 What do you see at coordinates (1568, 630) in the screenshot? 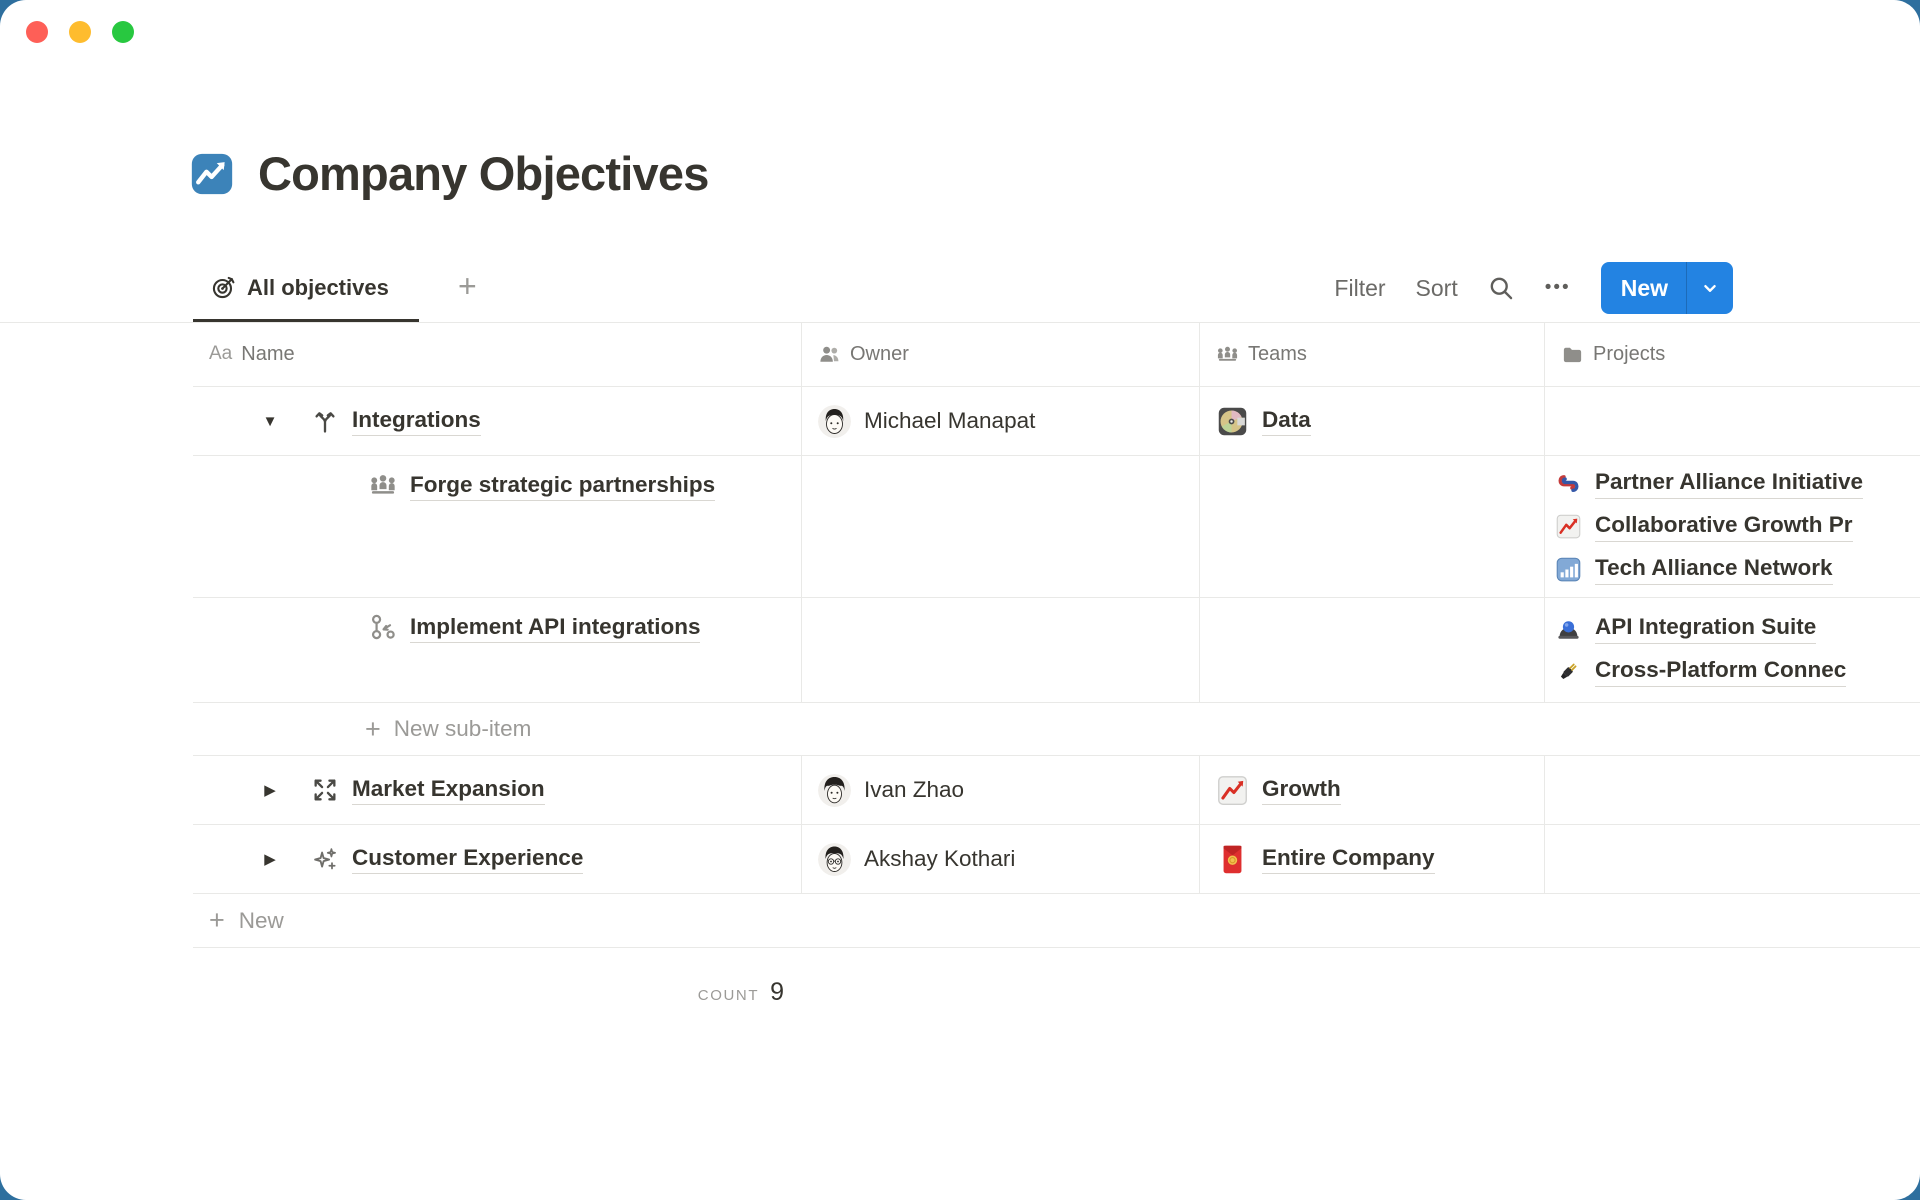
I see `trackball-emoji` at bounding box center [1568, 630].